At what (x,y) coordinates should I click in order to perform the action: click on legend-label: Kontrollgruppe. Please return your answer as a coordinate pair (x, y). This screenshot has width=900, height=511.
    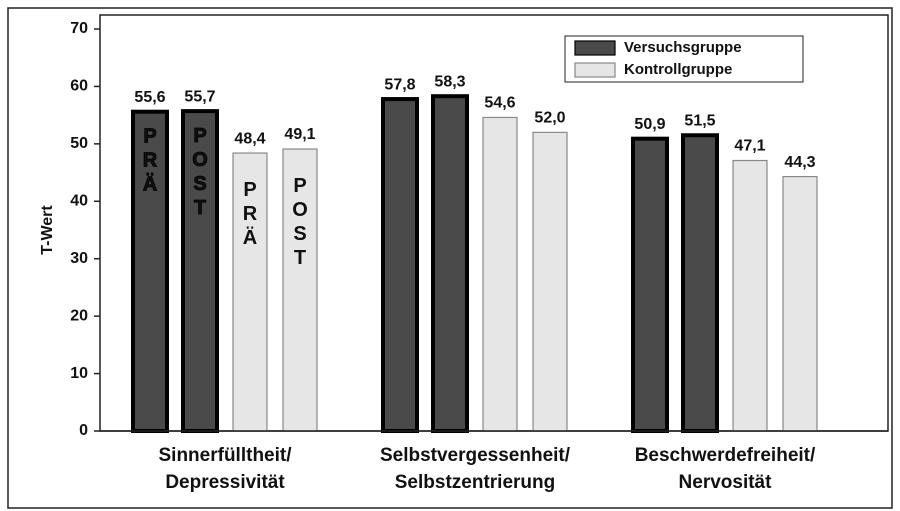
    Looking at the image, I should click on (678, 69).